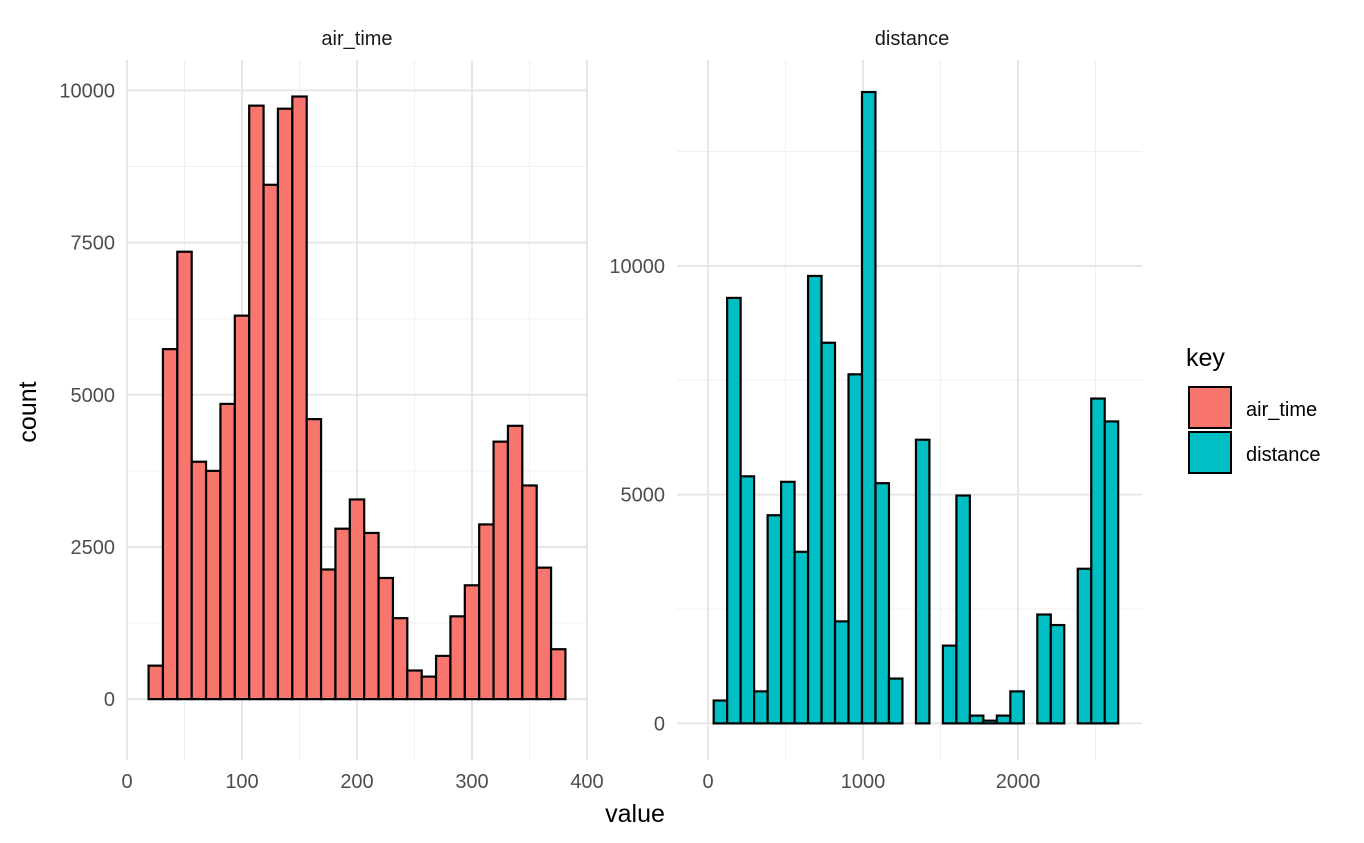 The width and height of the screenshot is (1364, 843). I want to click on legend-label-air-time: air_time, so click(1281, 410).